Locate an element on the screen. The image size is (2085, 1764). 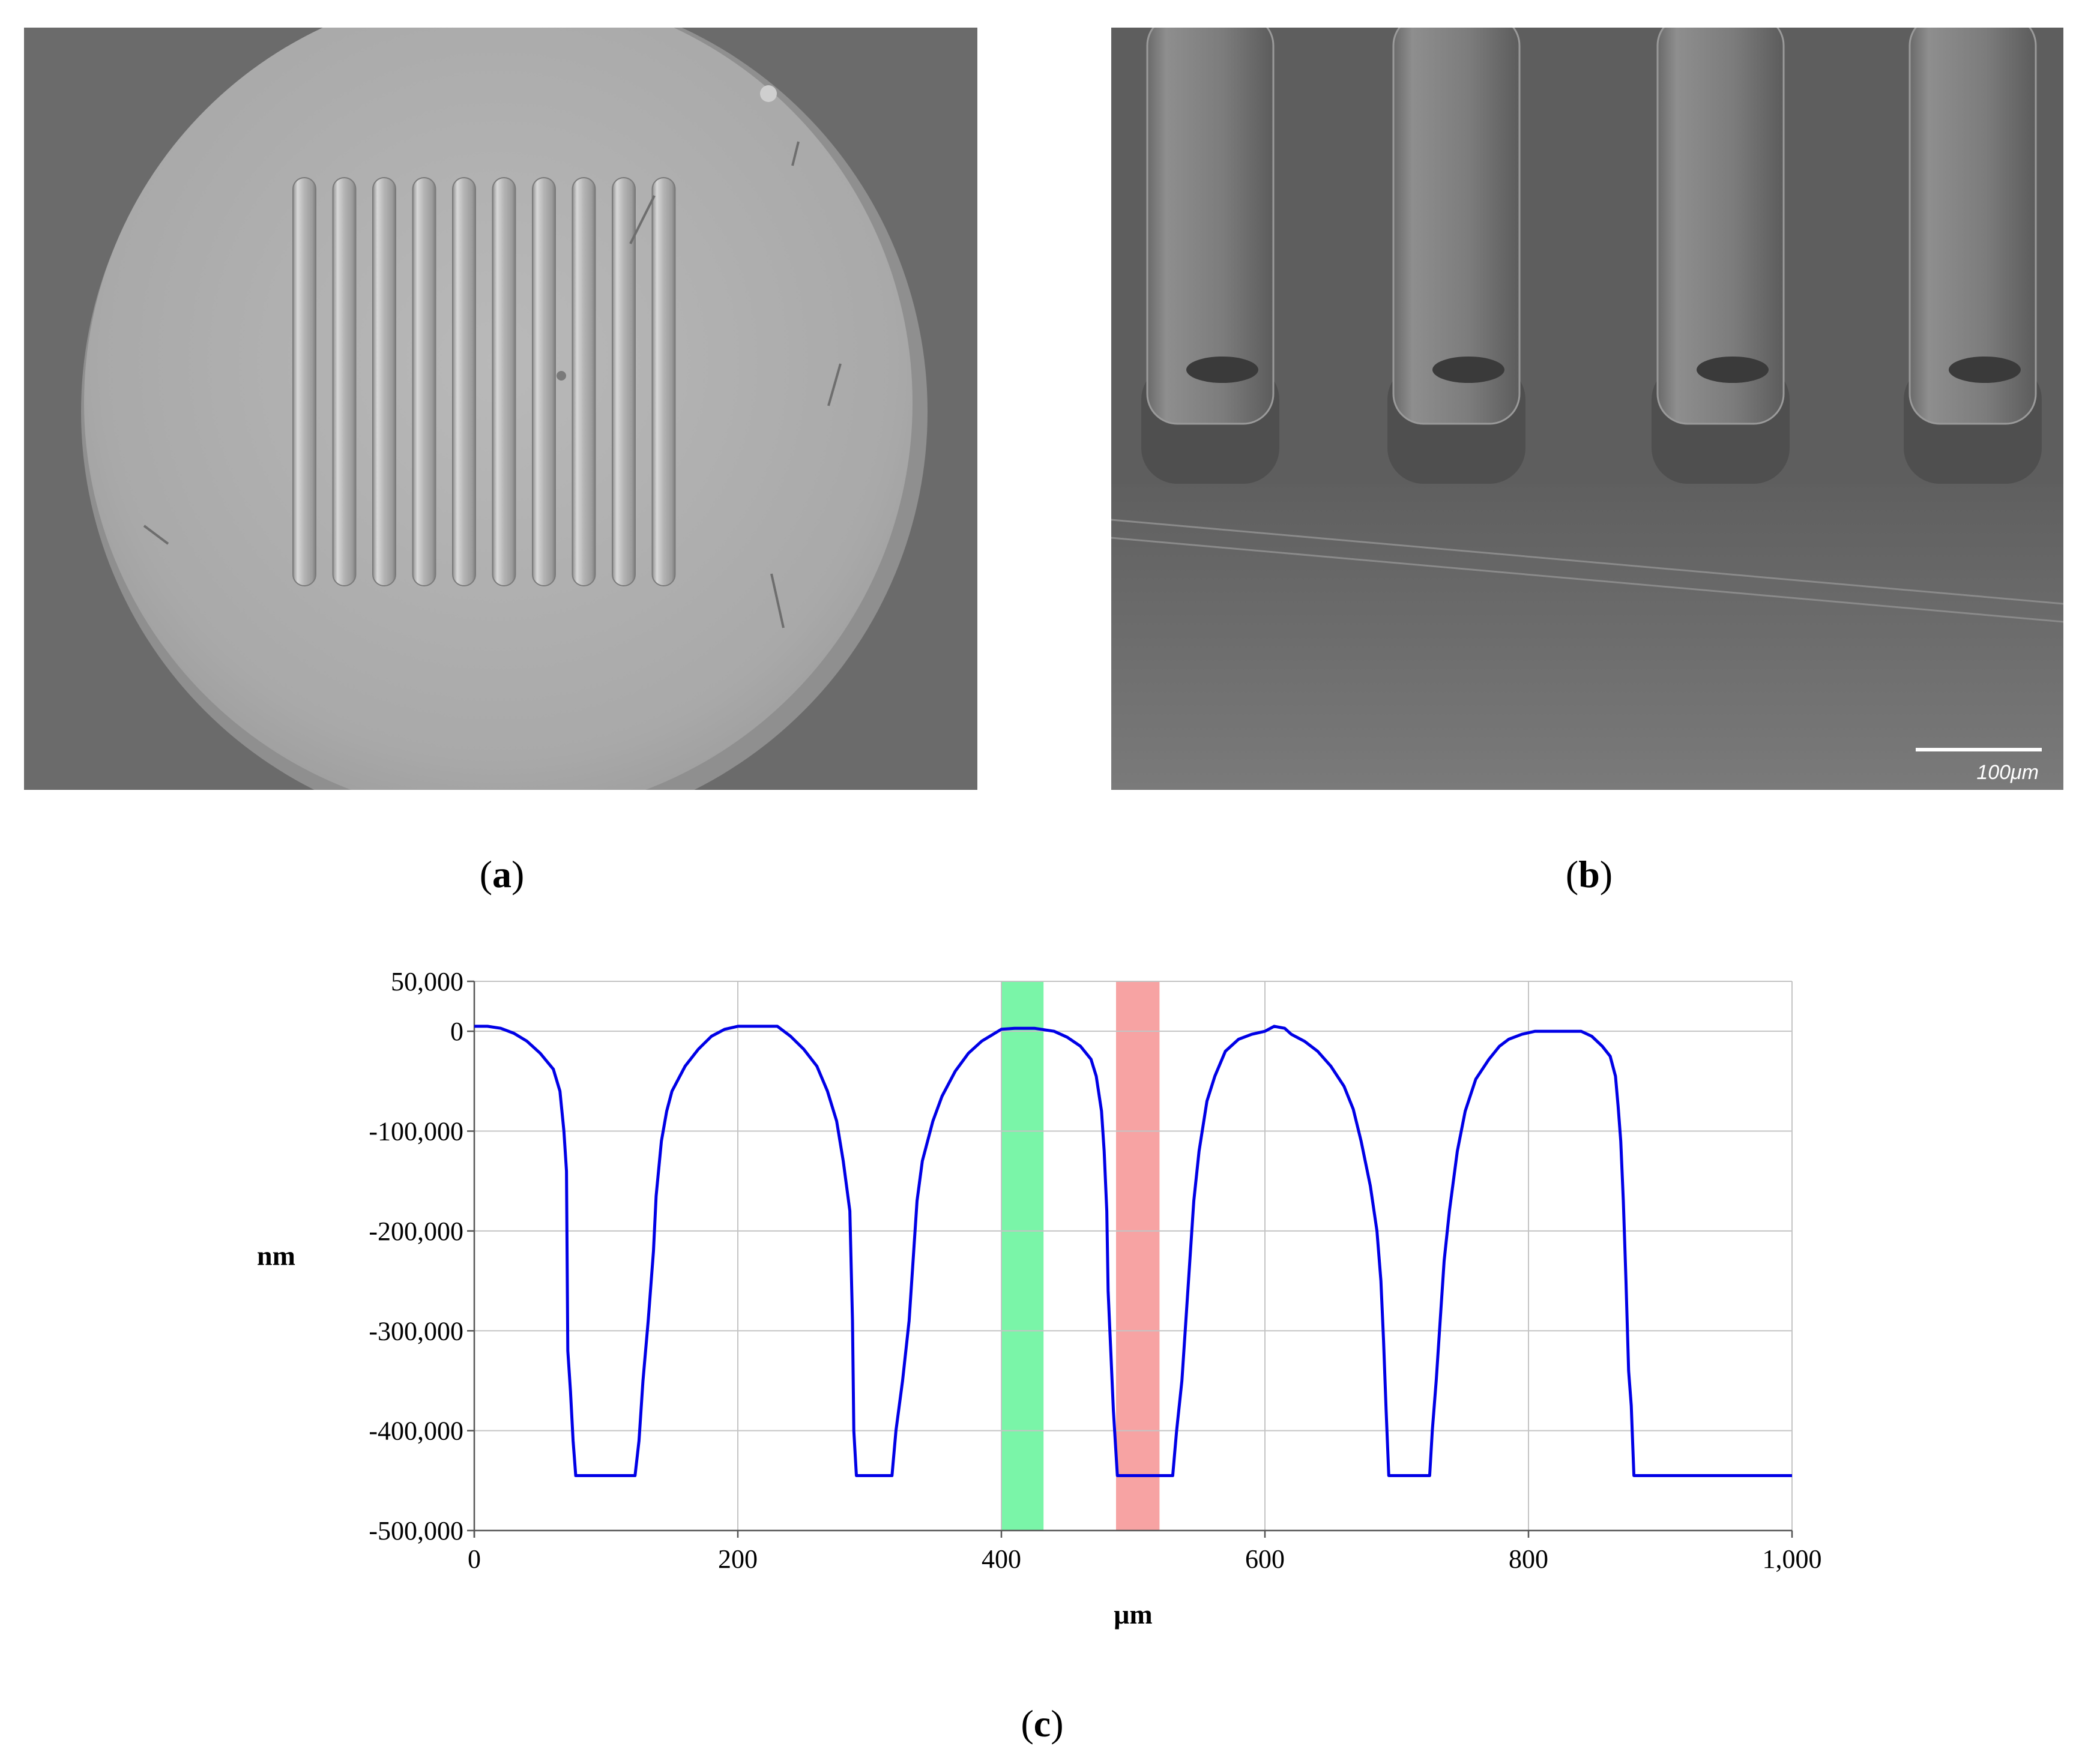
scale-bar: 100μm is located at coordinates (1979, 766).